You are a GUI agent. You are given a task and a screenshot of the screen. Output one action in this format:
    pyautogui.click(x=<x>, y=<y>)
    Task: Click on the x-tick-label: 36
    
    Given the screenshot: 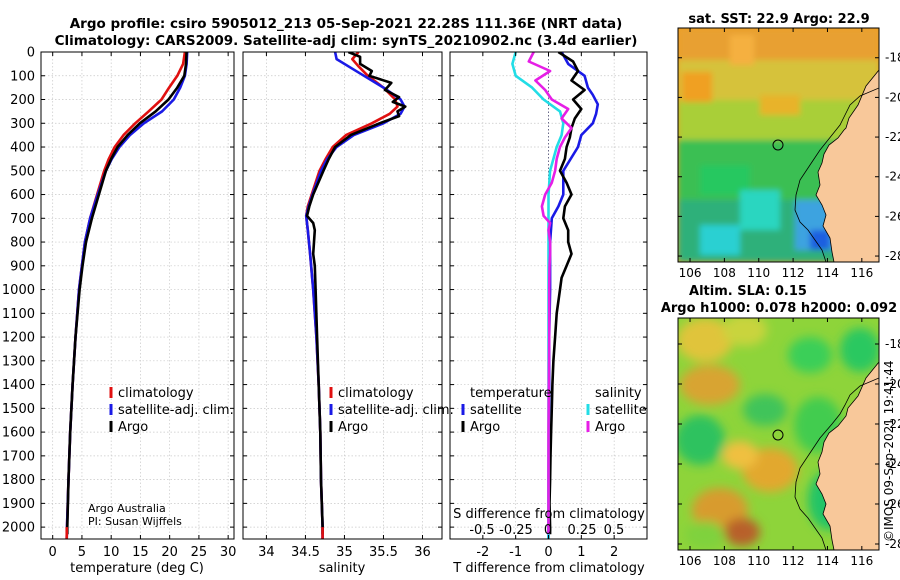 What is the action you would take?
    pyautogui.click(x=422, y=552)
    